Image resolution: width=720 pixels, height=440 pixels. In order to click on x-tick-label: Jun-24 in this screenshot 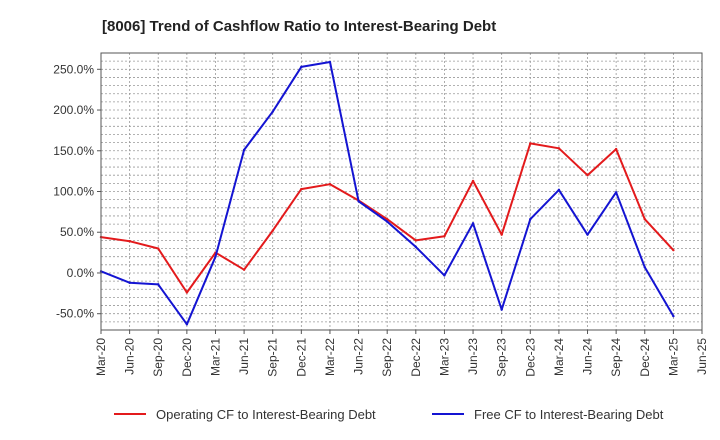, I will do `click(588, 356)`.